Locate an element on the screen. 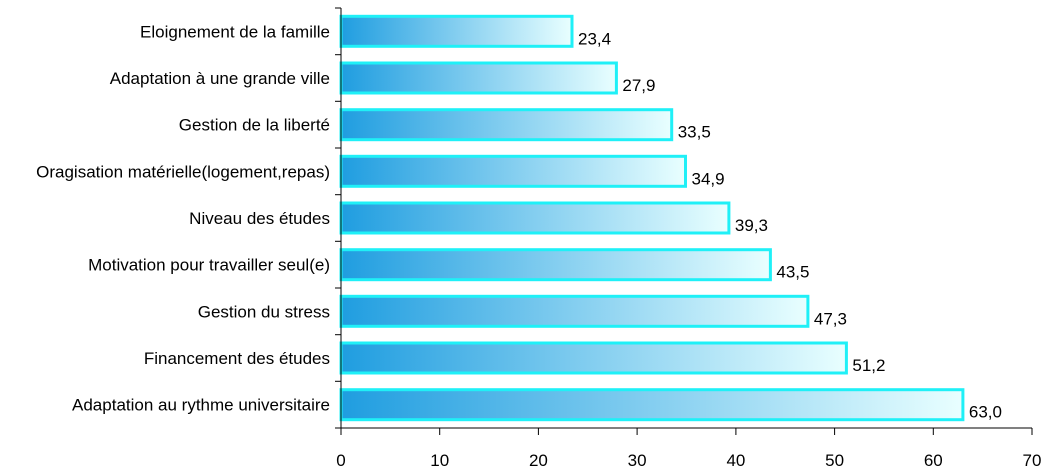  category-label: Motivation pour travailler seul(e) is located at coordinates (209, 265).